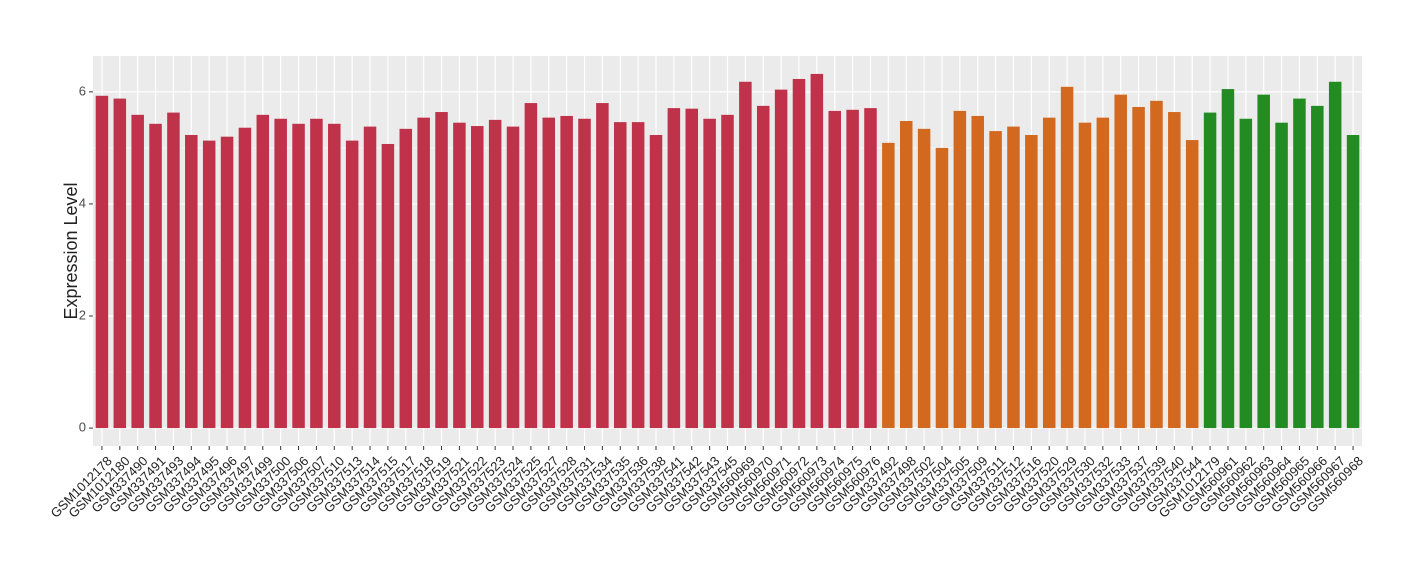 The image size is (1420, 580). Describe the element at coordinates (82, 90) in the screenshot. I see `y-tick-label: 6` at that location.